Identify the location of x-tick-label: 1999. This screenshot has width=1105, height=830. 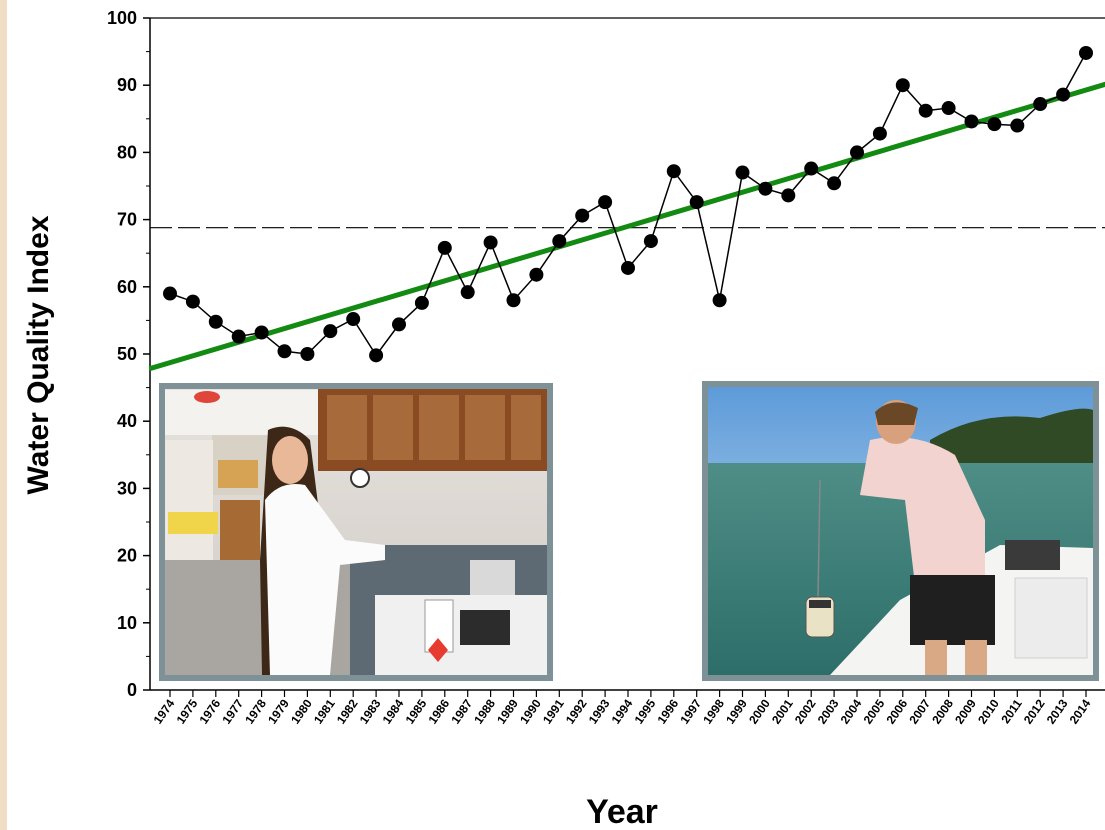
(736, 711).